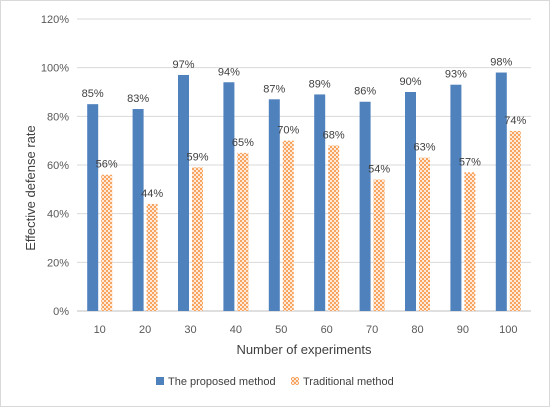  What do you see at coordinates (320, 84) in the screenshot?
I see `data-label: 89%` at bounding box center [320, 84].